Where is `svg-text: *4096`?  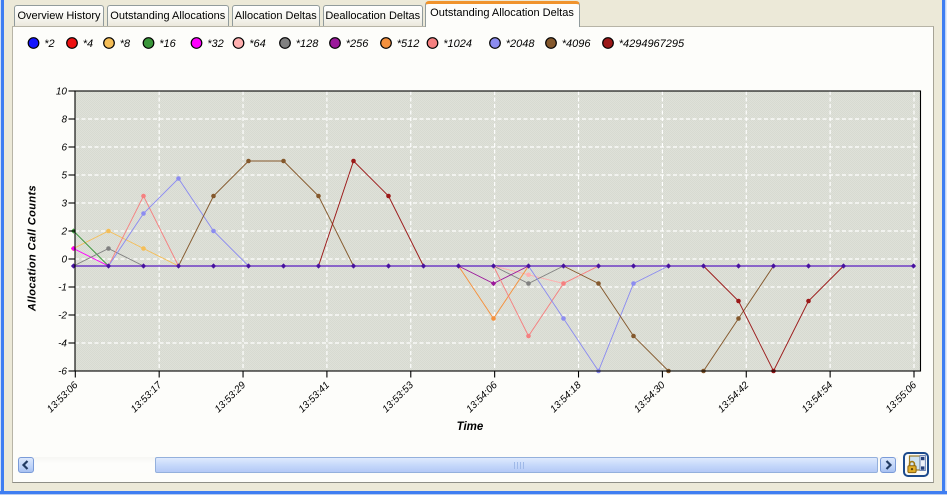
svg-text: *4096 is located at coordinates (577, 44).